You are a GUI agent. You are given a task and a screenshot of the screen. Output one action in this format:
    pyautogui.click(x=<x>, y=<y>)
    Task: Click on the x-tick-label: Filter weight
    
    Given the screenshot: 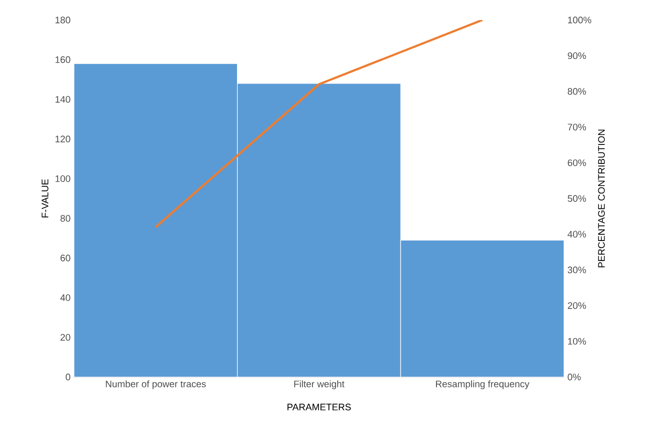 What is the action you would take?
    pyautogui.click(x=319, y=385)
    